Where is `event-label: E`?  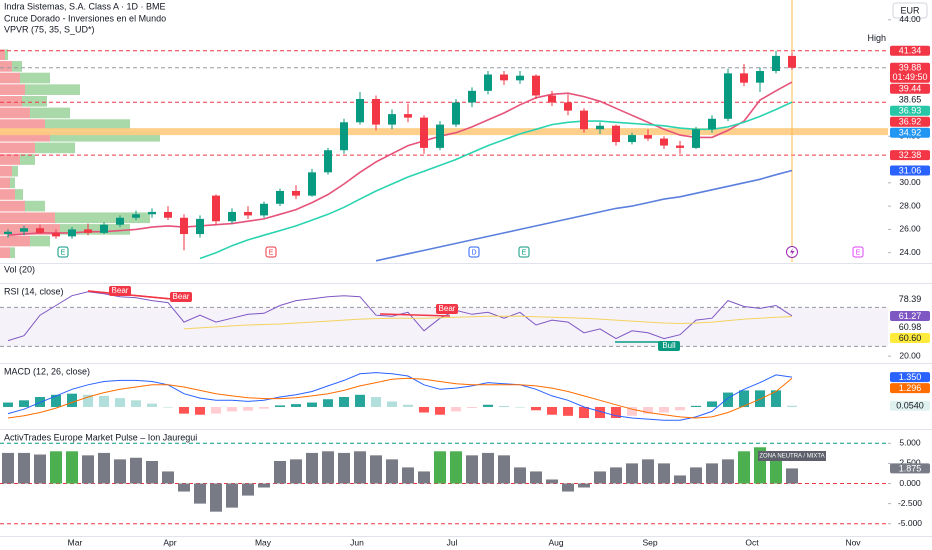
event-label: E is located at coordinates (858, 252).